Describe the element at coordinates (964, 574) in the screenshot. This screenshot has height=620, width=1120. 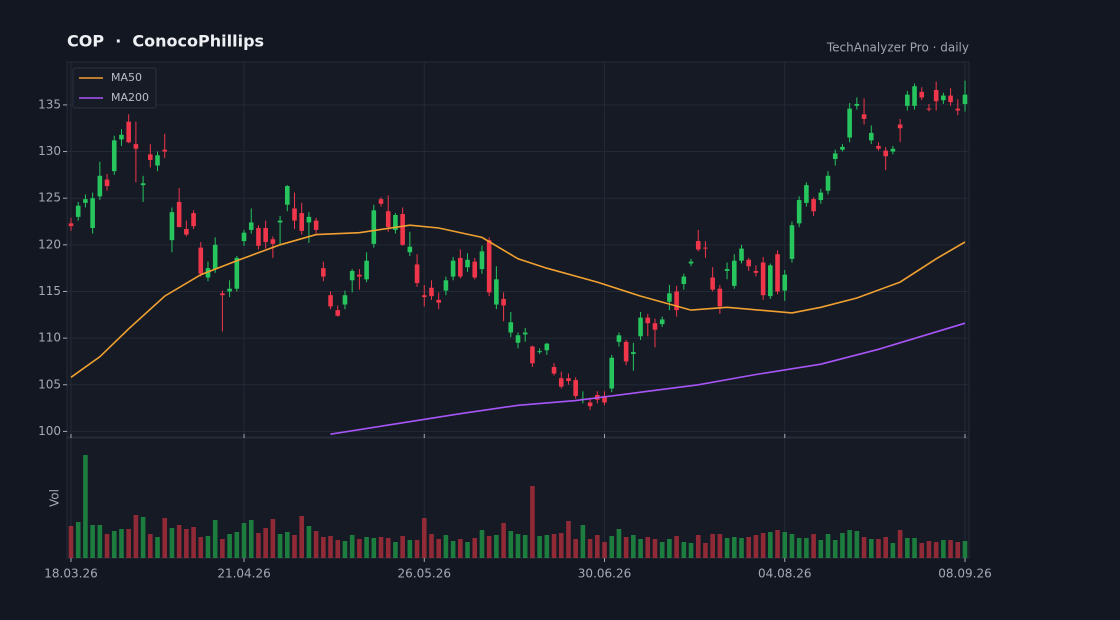
I see `x-tick-label: 08.09.26` at that location.